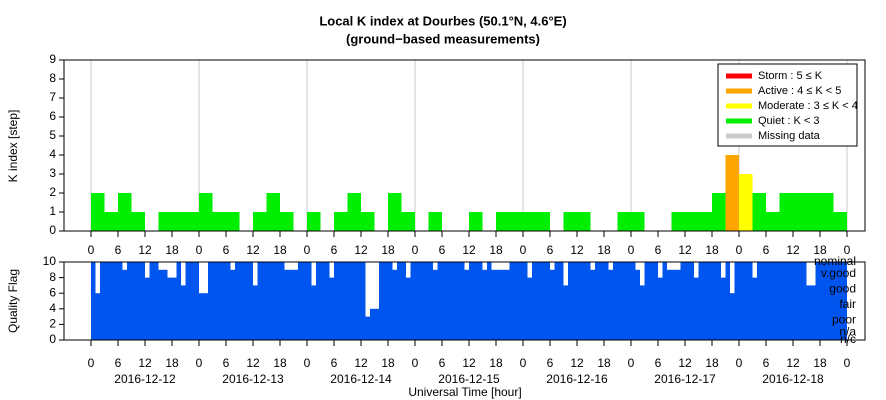 The height and width of the screenshot is (400, 886). What do you see at coordinates (52, 173) in the screenshot?
I see `y-tick-label: 3` at bounding box center [52, 173].